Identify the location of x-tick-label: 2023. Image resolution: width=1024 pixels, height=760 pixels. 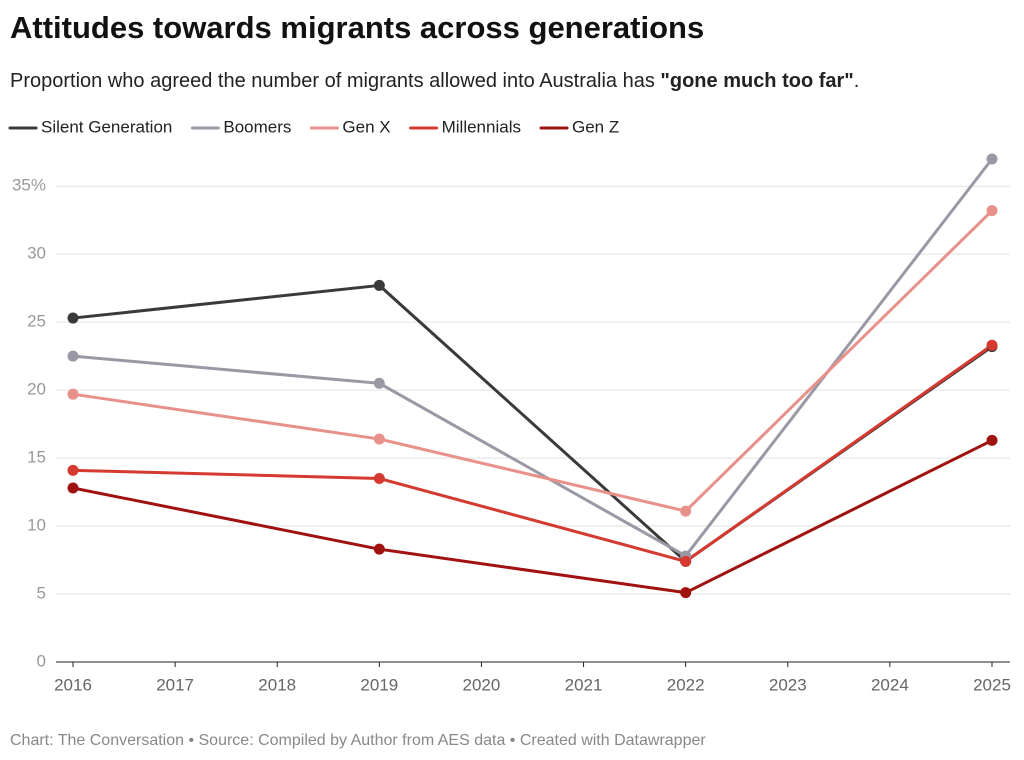
(788, 684).